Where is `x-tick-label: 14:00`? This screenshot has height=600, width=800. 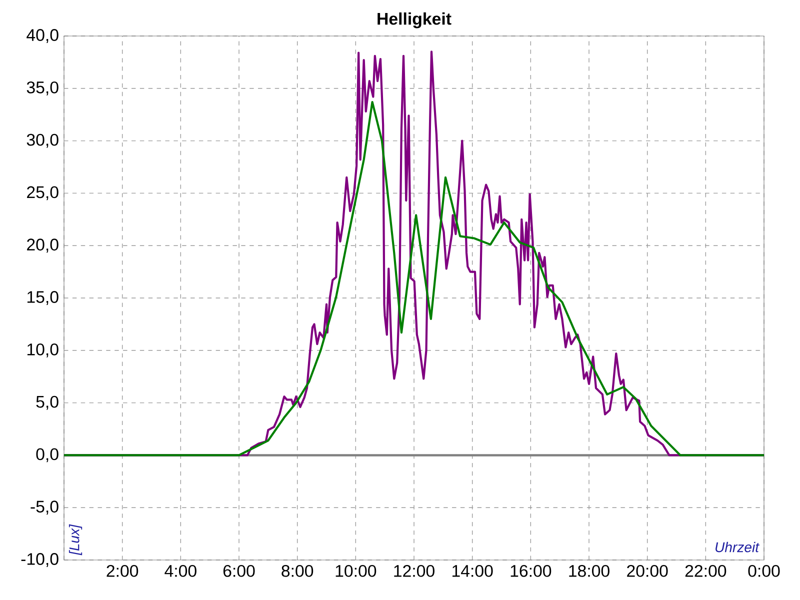
x-tick-label: 14:00 is located at coordinates (472, 570).